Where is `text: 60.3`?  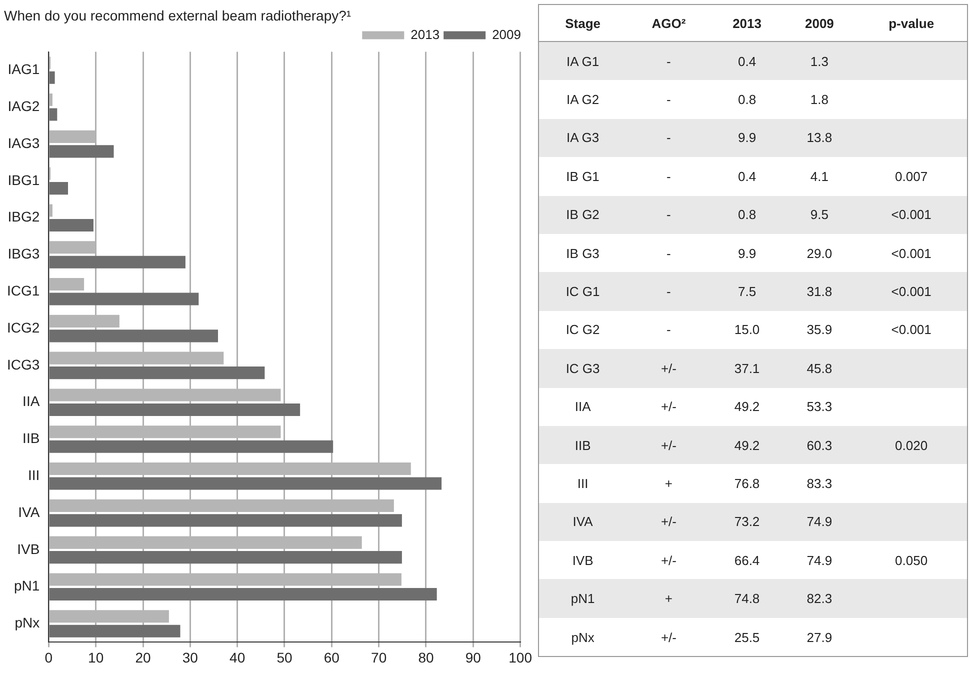
text: 60.3 is located at coordinates (819, 445).